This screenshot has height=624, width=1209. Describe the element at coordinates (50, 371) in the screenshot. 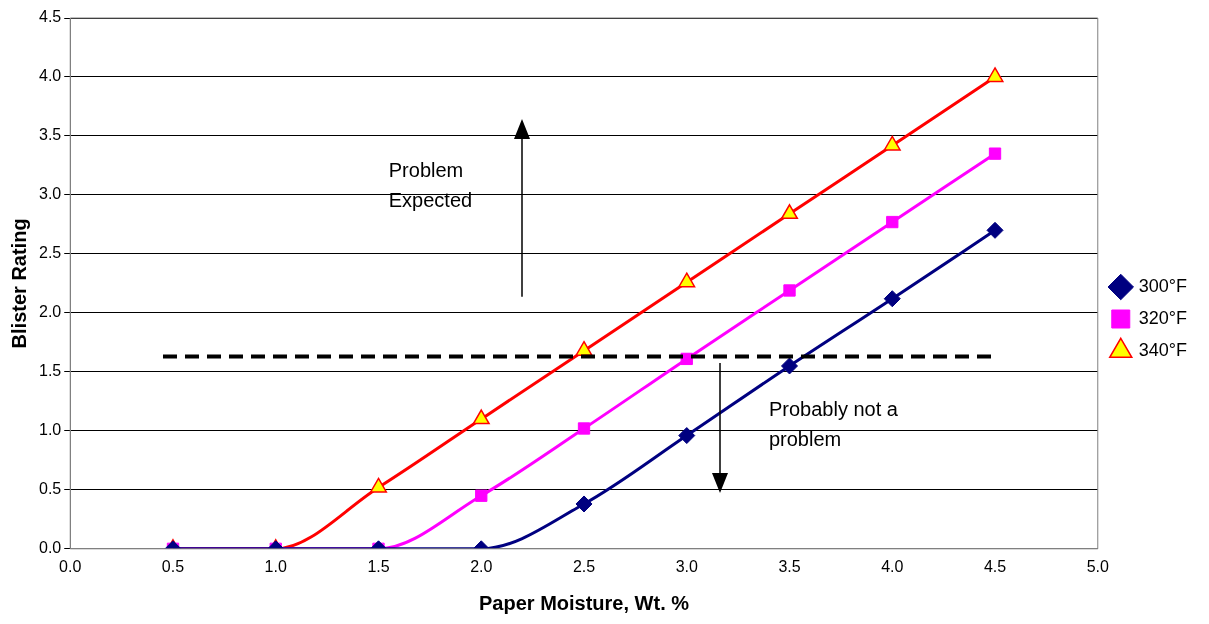

I see `y-tick-label: 1.5` at that location.